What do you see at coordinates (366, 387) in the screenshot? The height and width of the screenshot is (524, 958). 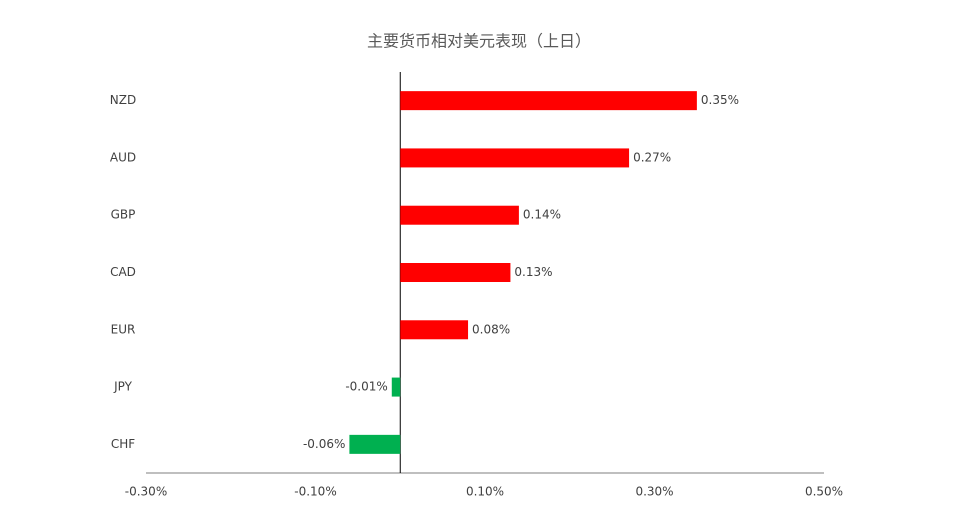 I see `value-label: -0.01%` at bounding box center [366, 387].